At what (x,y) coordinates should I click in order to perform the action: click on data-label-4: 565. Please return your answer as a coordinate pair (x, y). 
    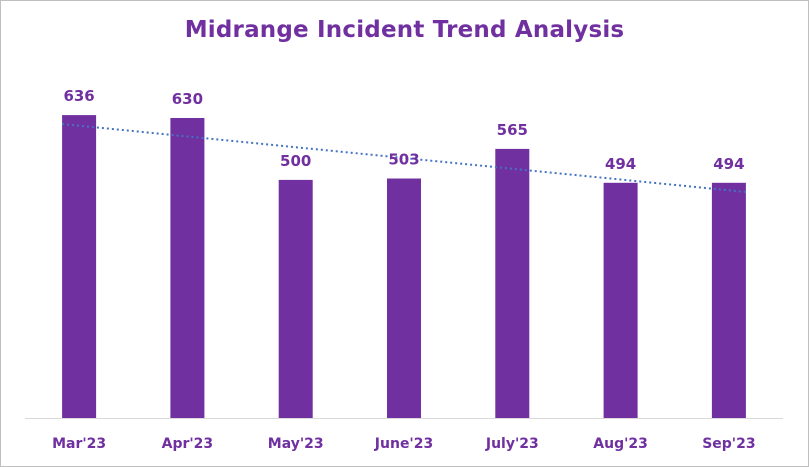
    Looking at the image, I should click on (512, 130).